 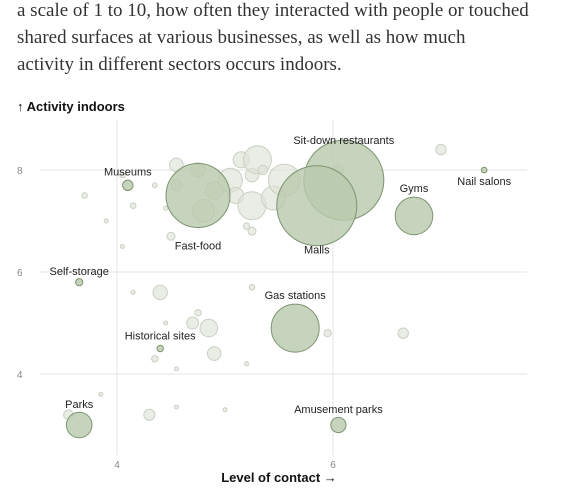 I want to click on bubble-label: Fast-food, so click(x=198, y=247).